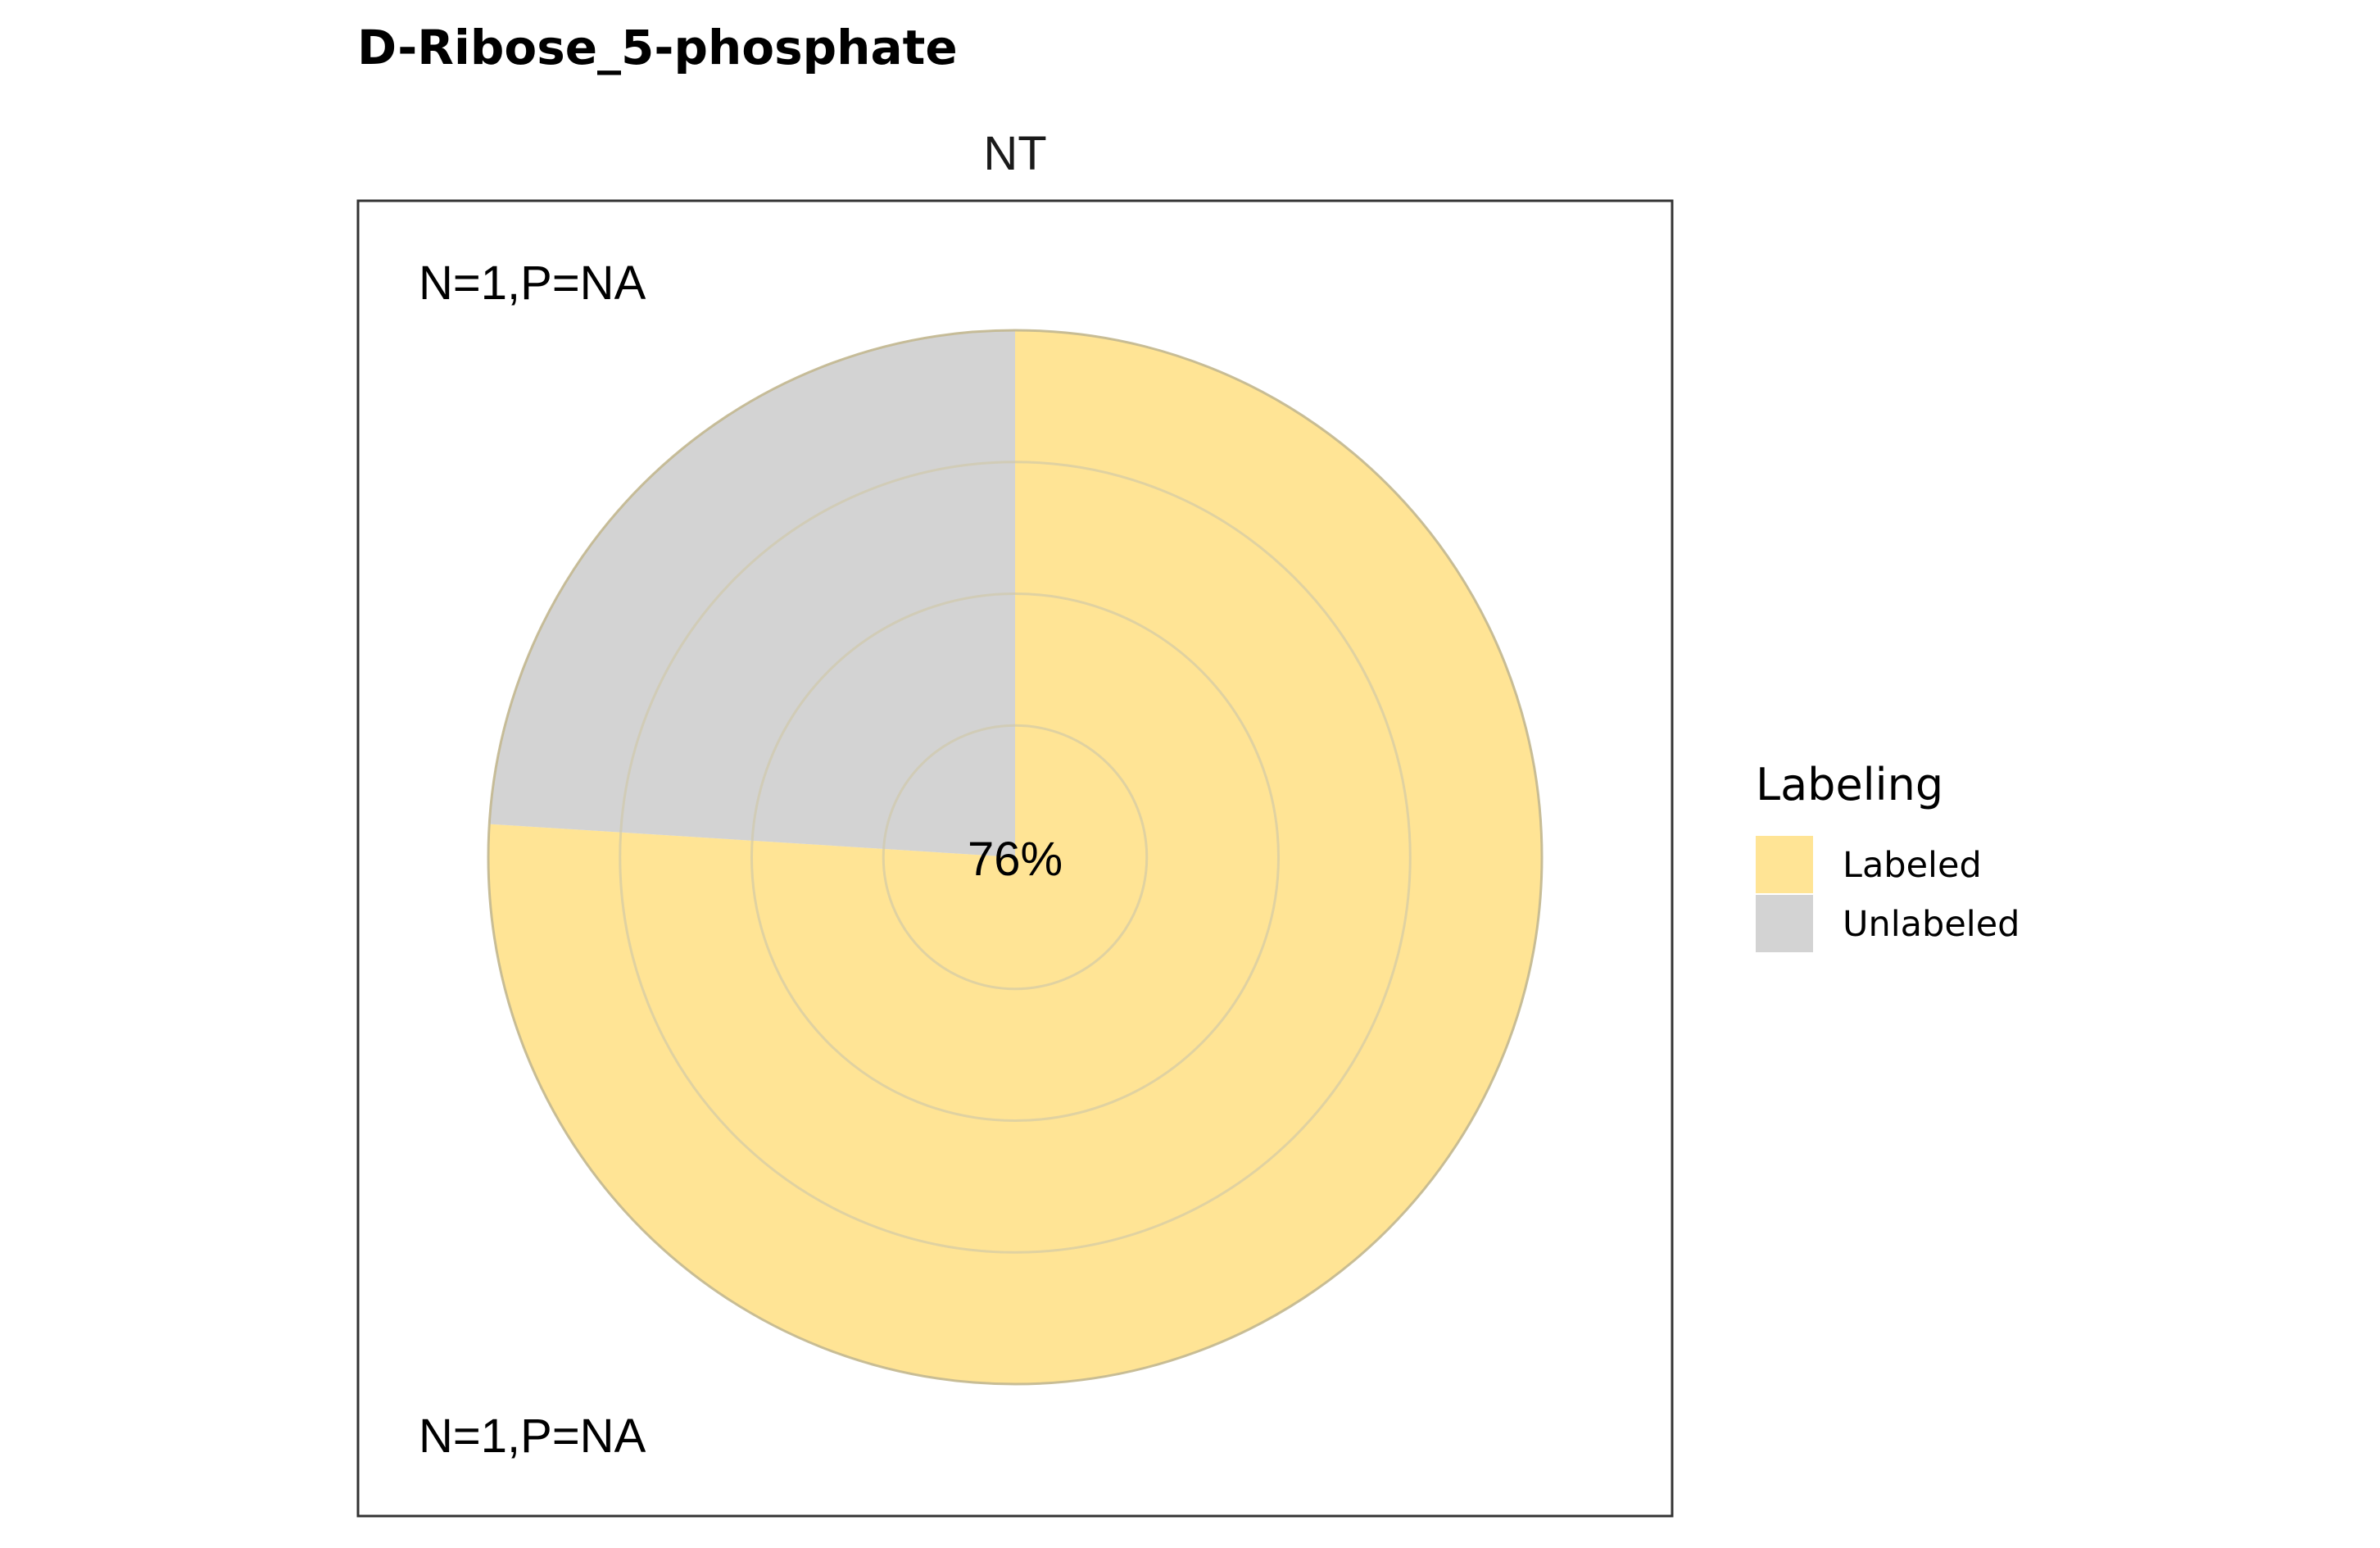  Describe the element at coordinates (1785, 924) in the screenshot. I see `legend-key-unlabeled` at that location.